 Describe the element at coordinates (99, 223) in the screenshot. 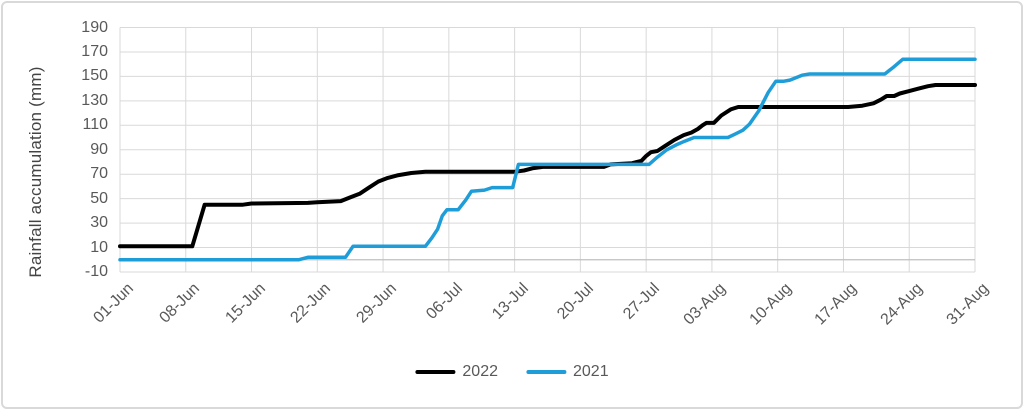

I see `y-tick-label: 30` at that location.